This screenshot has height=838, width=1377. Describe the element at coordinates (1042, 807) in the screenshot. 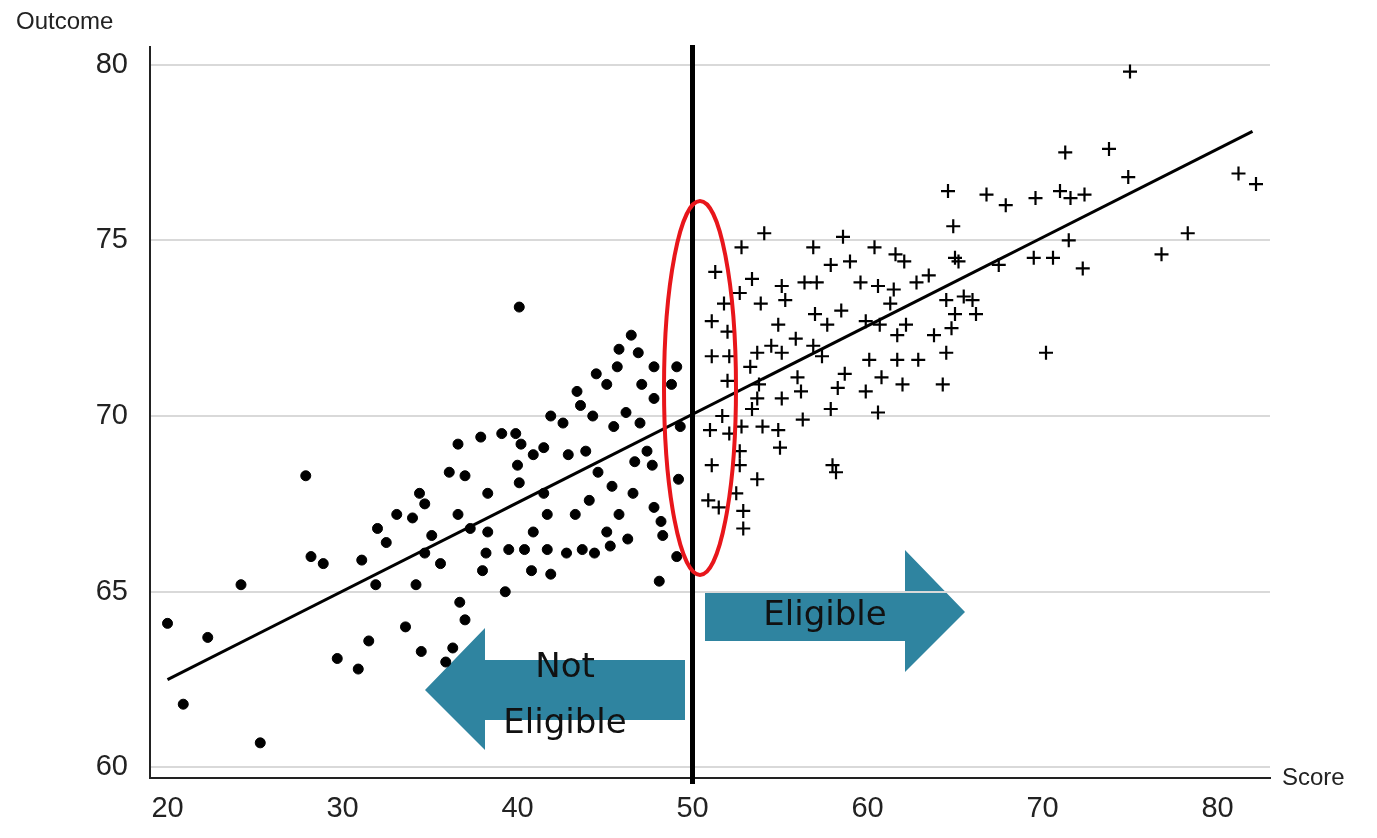

I see `x-tick-label: 70` at that location.